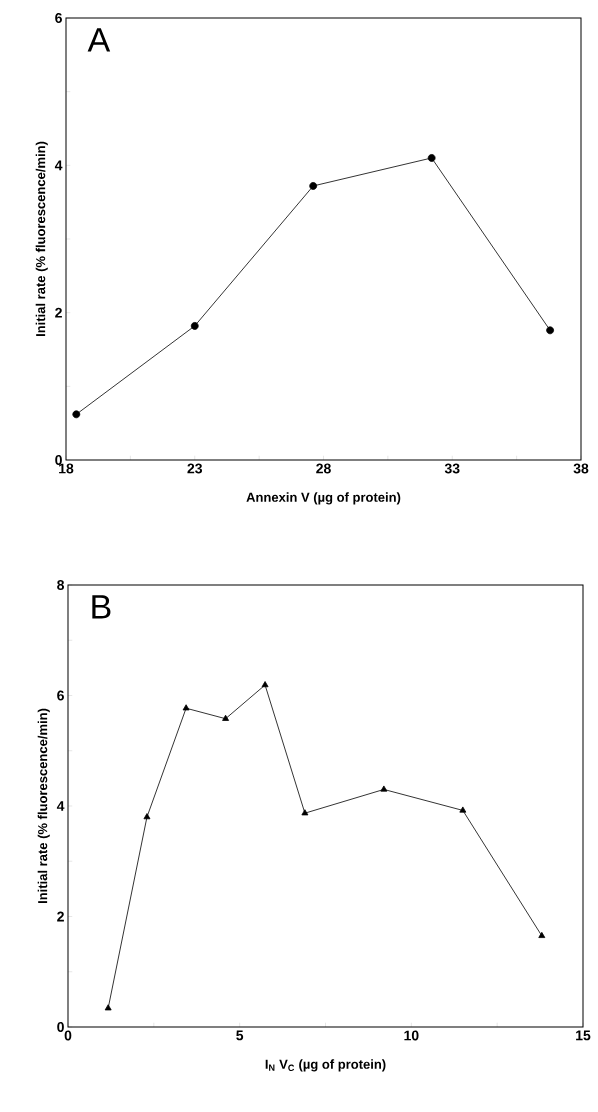 This screenshot has height=1112, width=598. Describe the element at coordinates (99, 40) in the screenshot. I see `annotation: A` at that location.